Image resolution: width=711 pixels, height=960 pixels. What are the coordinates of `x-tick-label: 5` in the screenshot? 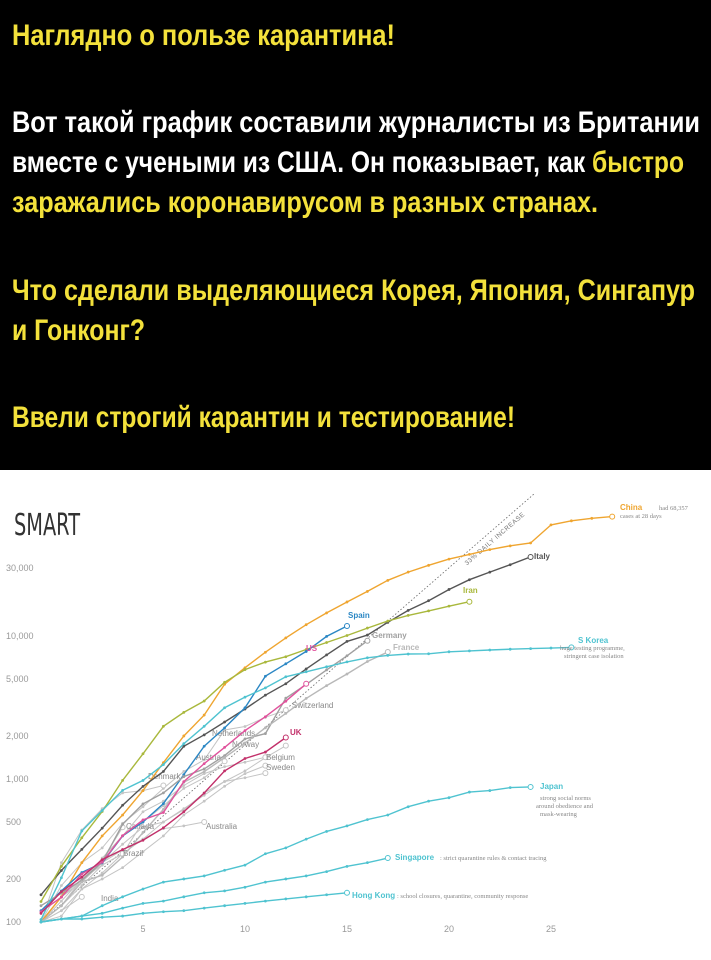 It's located at (142, 929).